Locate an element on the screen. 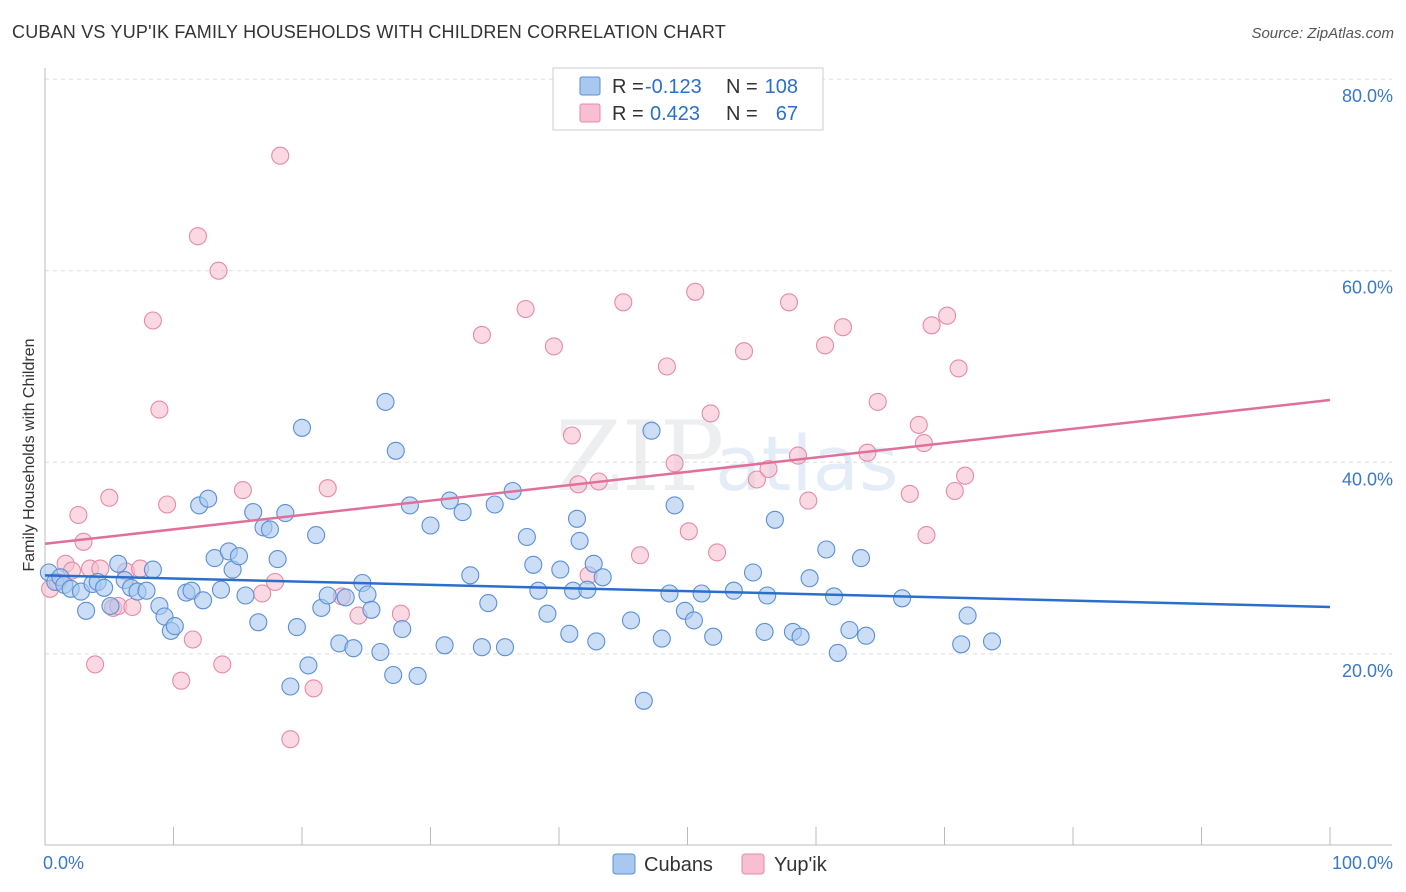 This screenshot has width=1406, height=892. legend-swatch-cubans is located at coordinates (624, 864).